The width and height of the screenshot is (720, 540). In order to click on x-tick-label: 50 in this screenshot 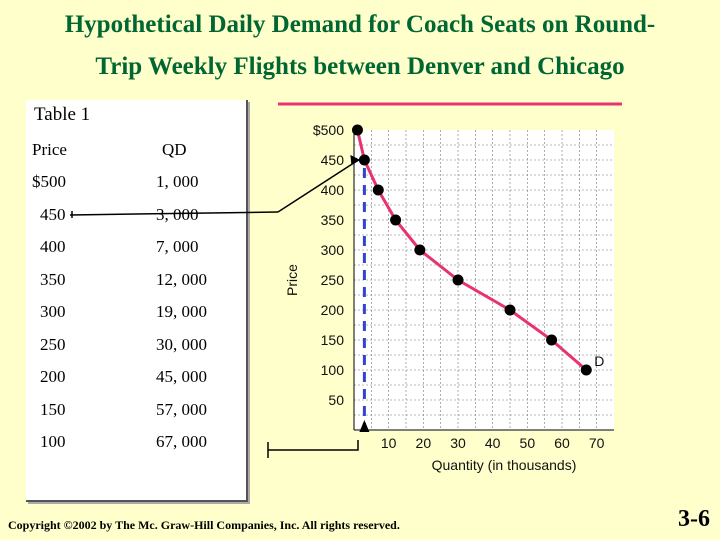, I will do `click(528, 443)`.